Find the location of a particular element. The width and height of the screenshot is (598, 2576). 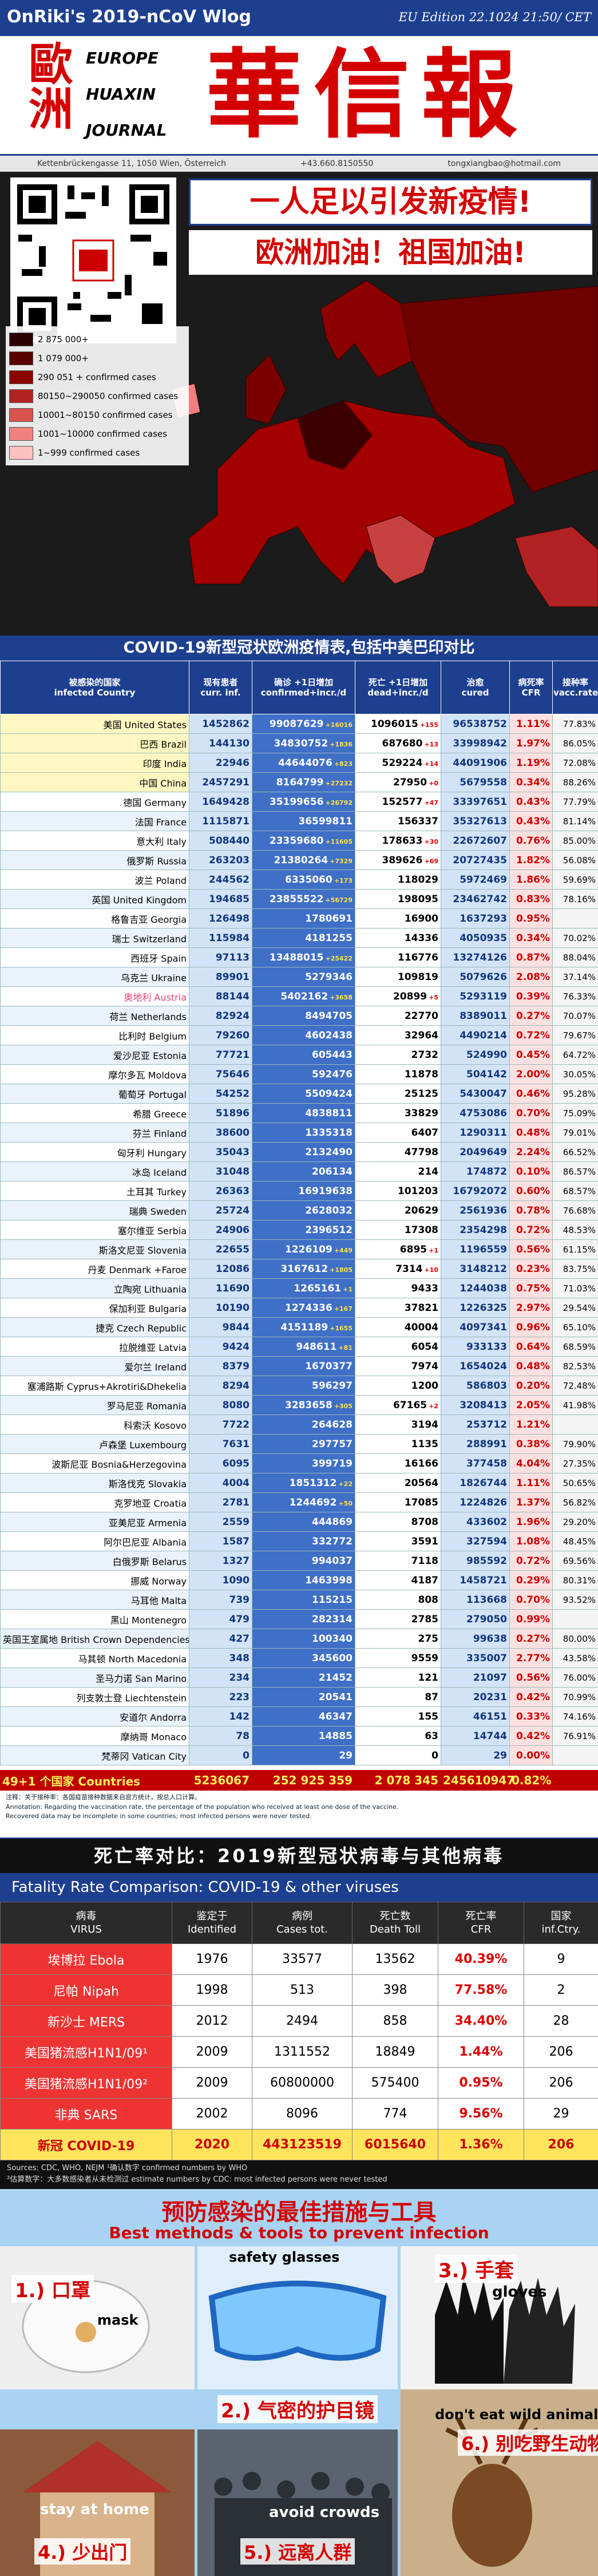

vaccination-rate: 86.57% is located at coordinates (575, 1171).